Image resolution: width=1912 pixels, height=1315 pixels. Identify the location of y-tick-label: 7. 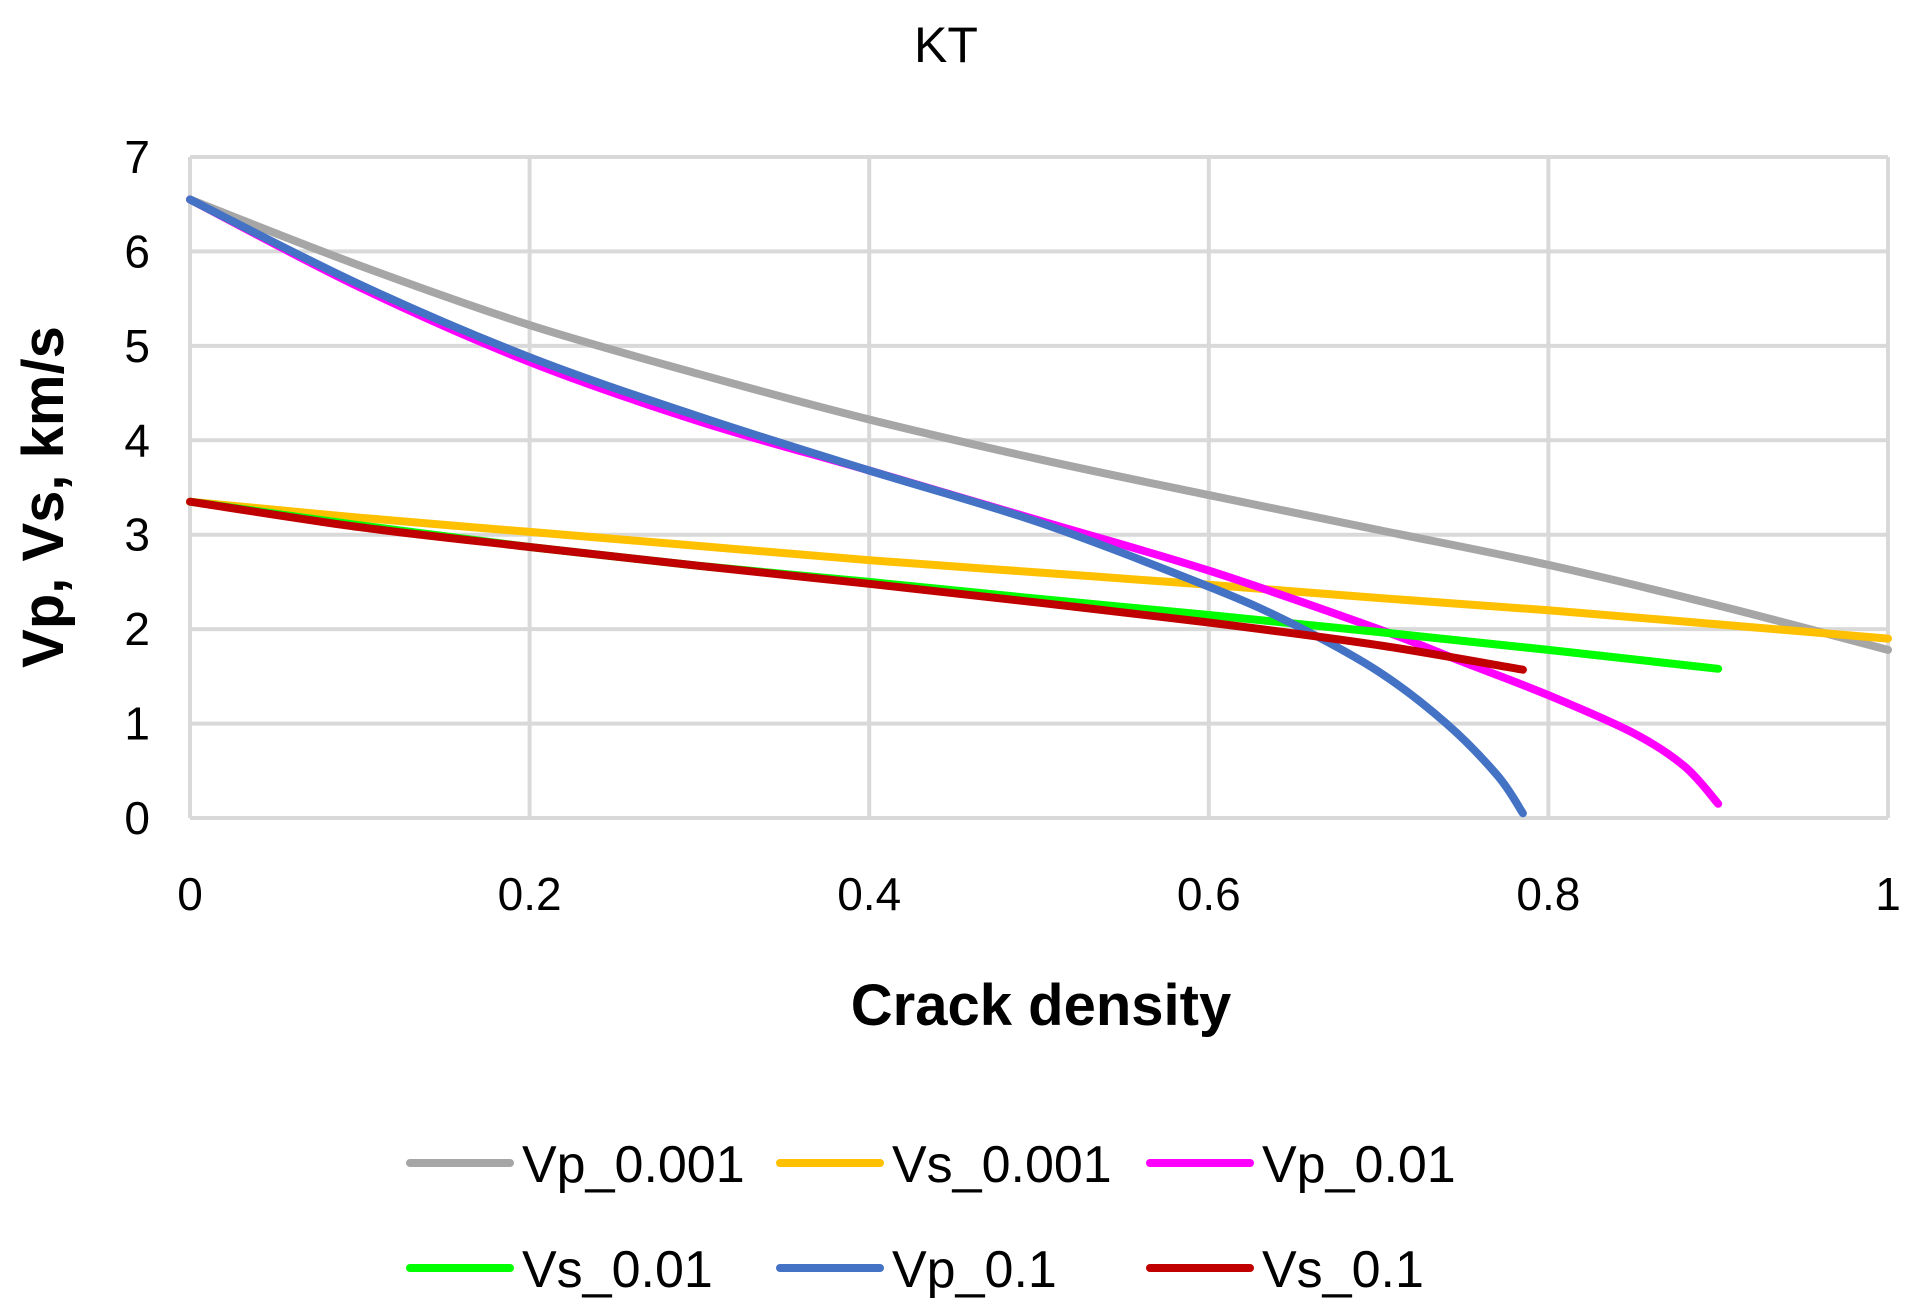
(137, 157).